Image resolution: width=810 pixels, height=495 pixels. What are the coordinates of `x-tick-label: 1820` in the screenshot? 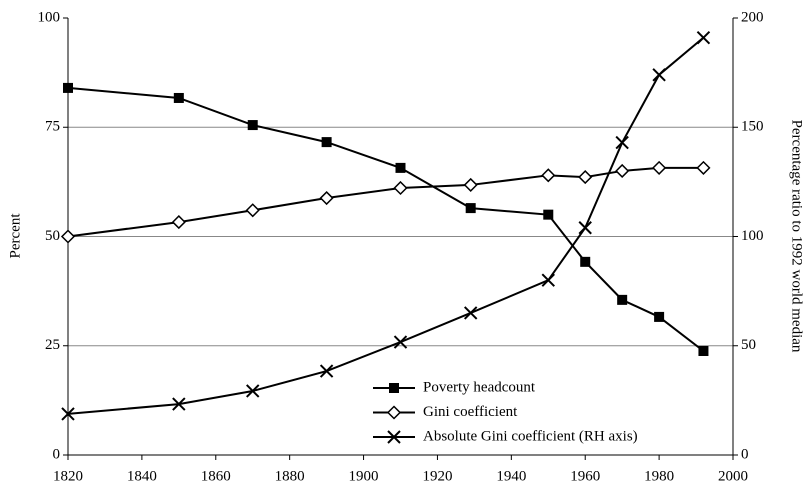 It's located at (68, 476).